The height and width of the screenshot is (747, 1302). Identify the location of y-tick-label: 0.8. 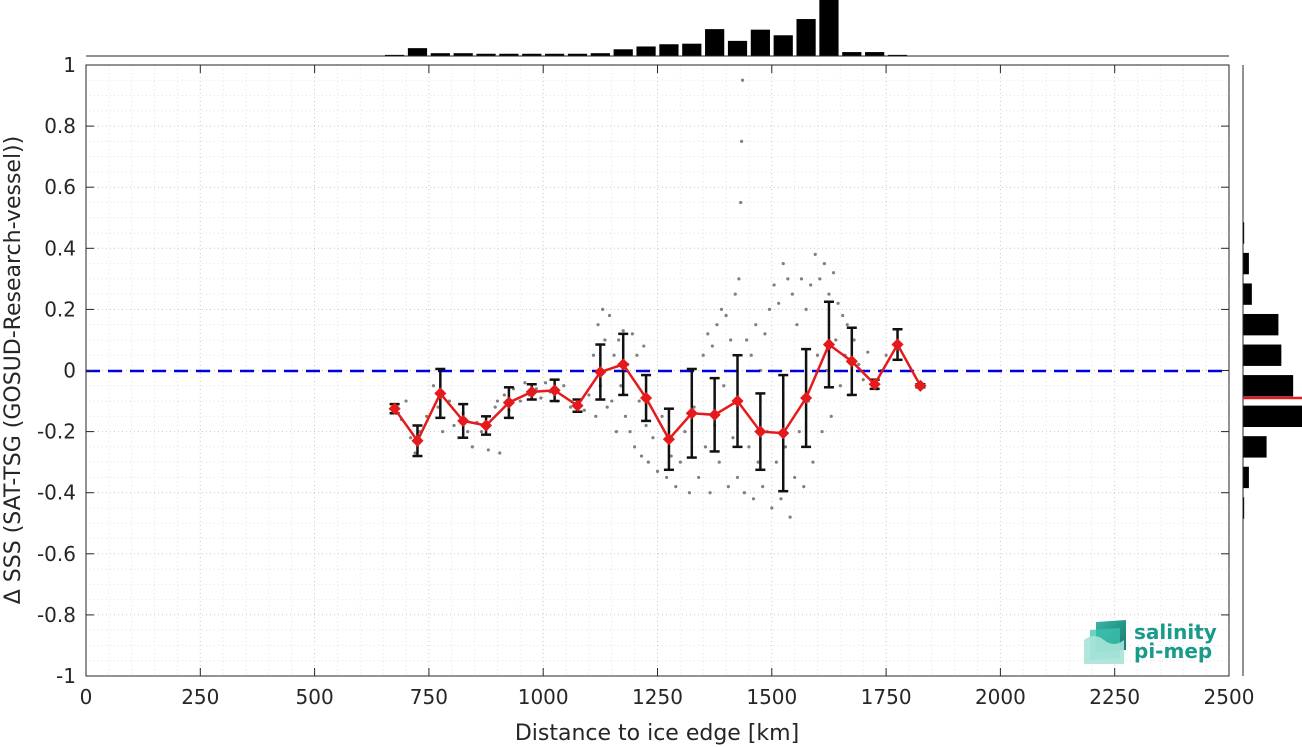
(60, 126).